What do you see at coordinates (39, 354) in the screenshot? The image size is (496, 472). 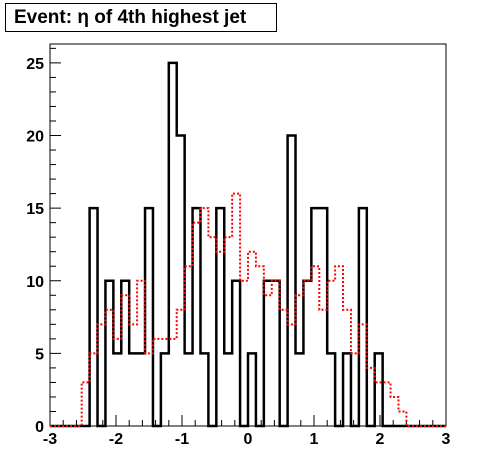 I see `y-tick-label: 5` at bounding box center [39, 354].